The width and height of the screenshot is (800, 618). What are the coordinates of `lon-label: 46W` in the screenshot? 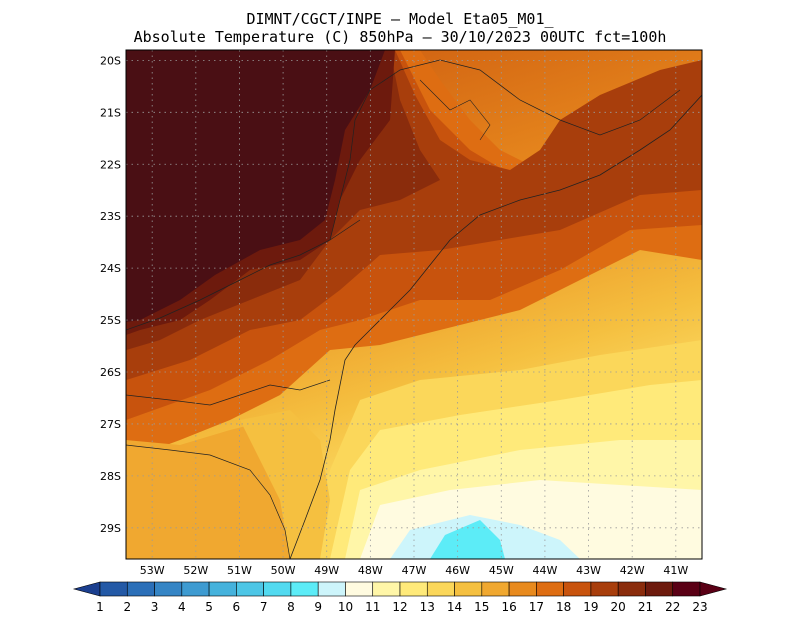 It's located at (457, 570).